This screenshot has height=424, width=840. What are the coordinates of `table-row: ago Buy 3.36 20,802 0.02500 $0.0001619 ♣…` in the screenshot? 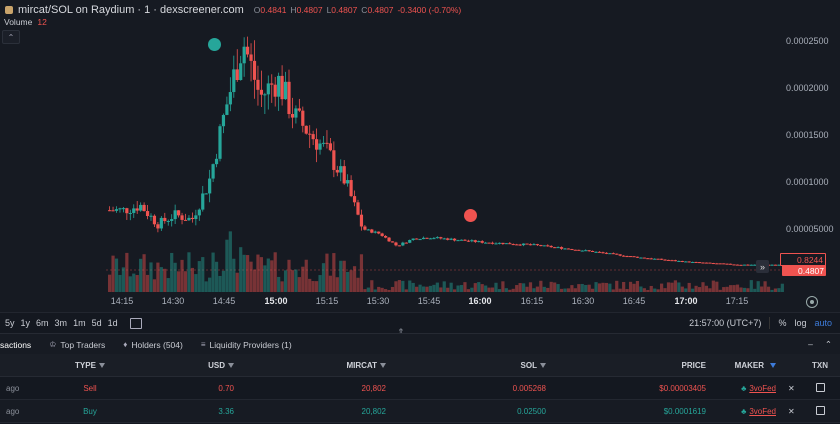 It's located at (420, 411).